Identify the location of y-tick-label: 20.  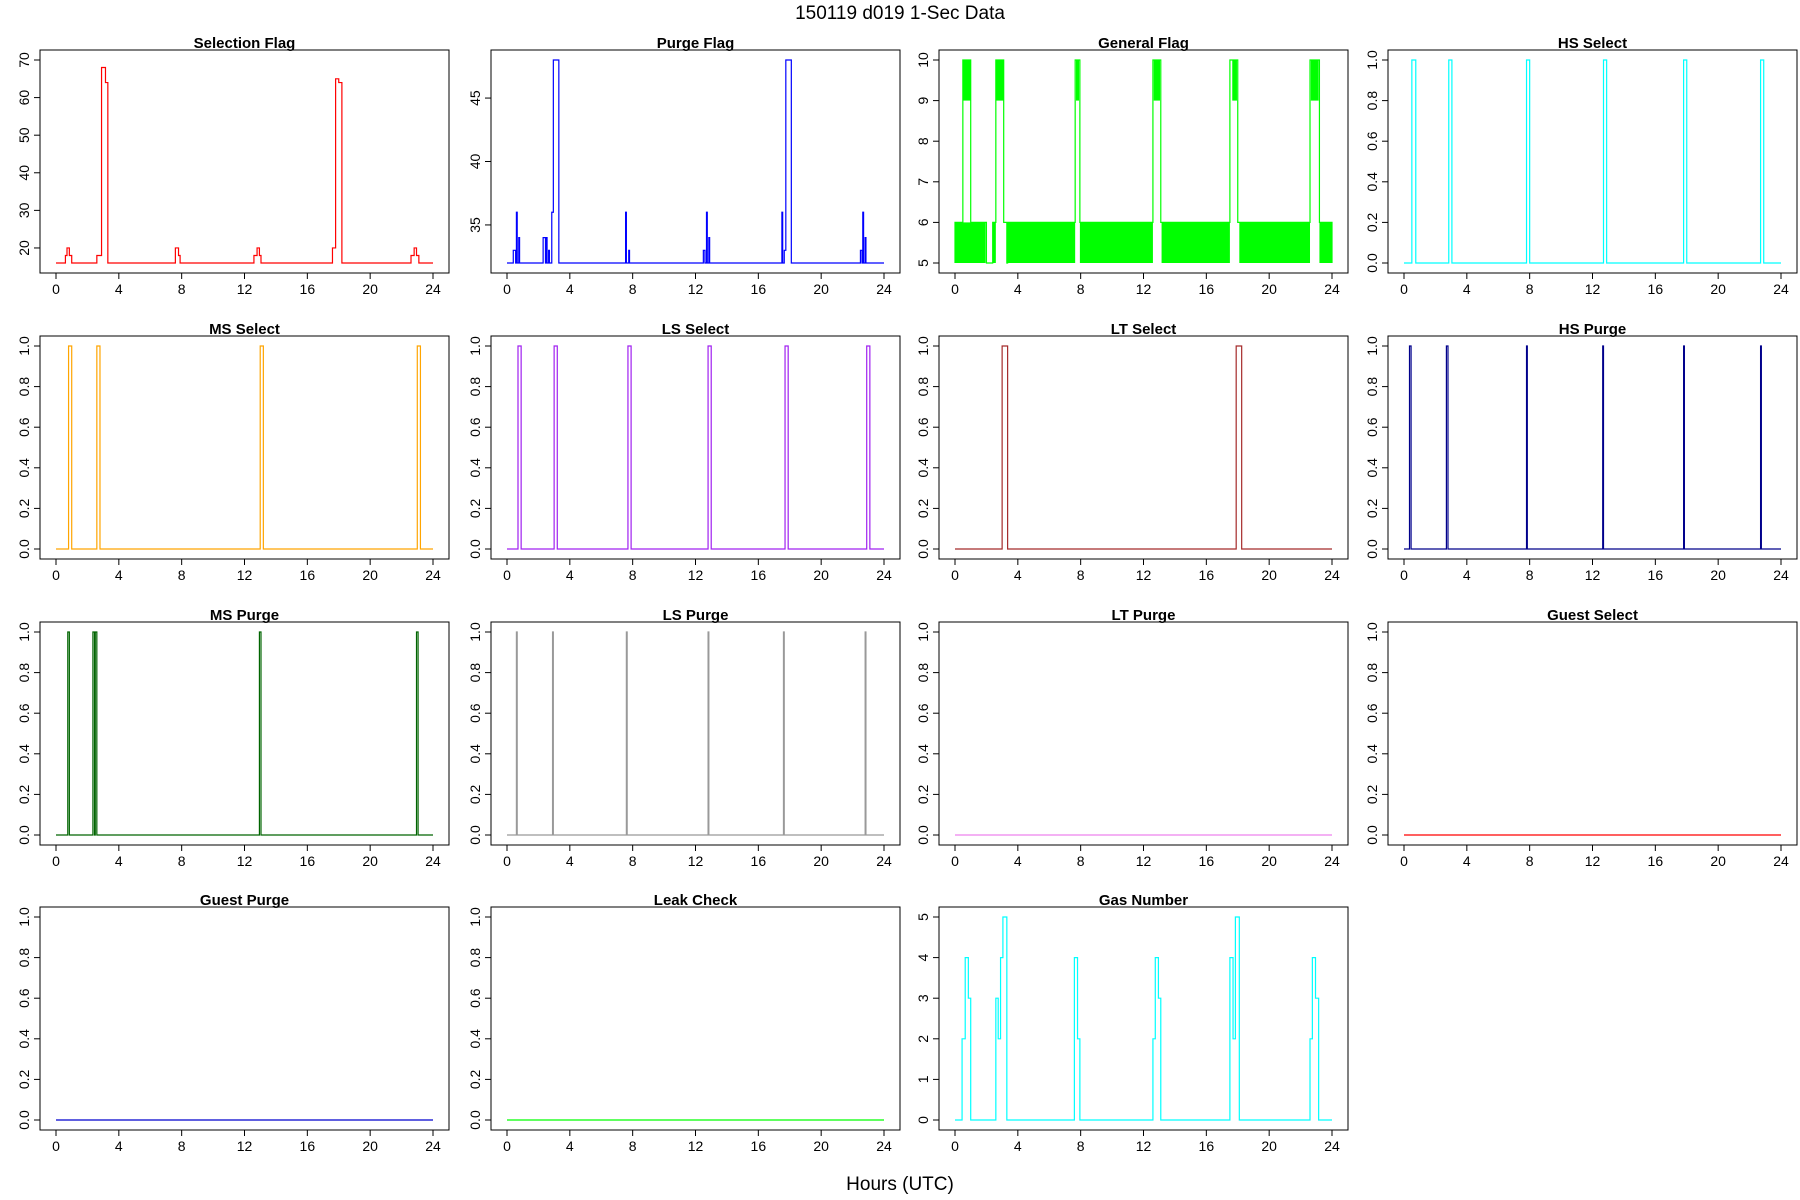
(24, 248).